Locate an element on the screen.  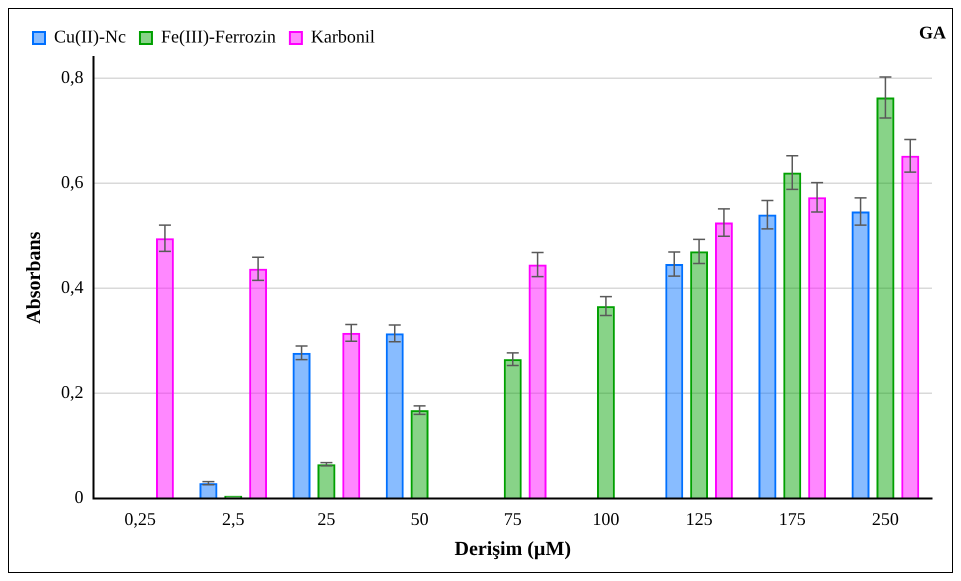
legend-label: Fe(III)-Ferrozin is located at coordinates (218, 36).